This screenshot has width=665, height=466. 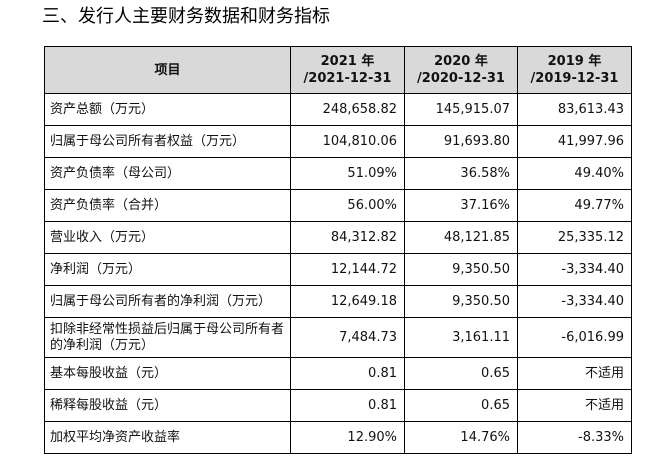 I want to click on cell-2020: 91,693.80, so click(x=461, y=141).